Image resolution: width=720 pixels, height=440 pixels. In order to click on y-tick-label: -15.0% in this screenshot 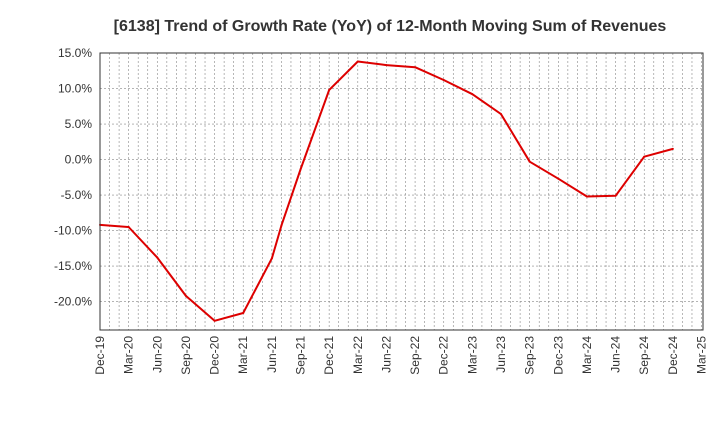, I will do `click(73, 266)`.